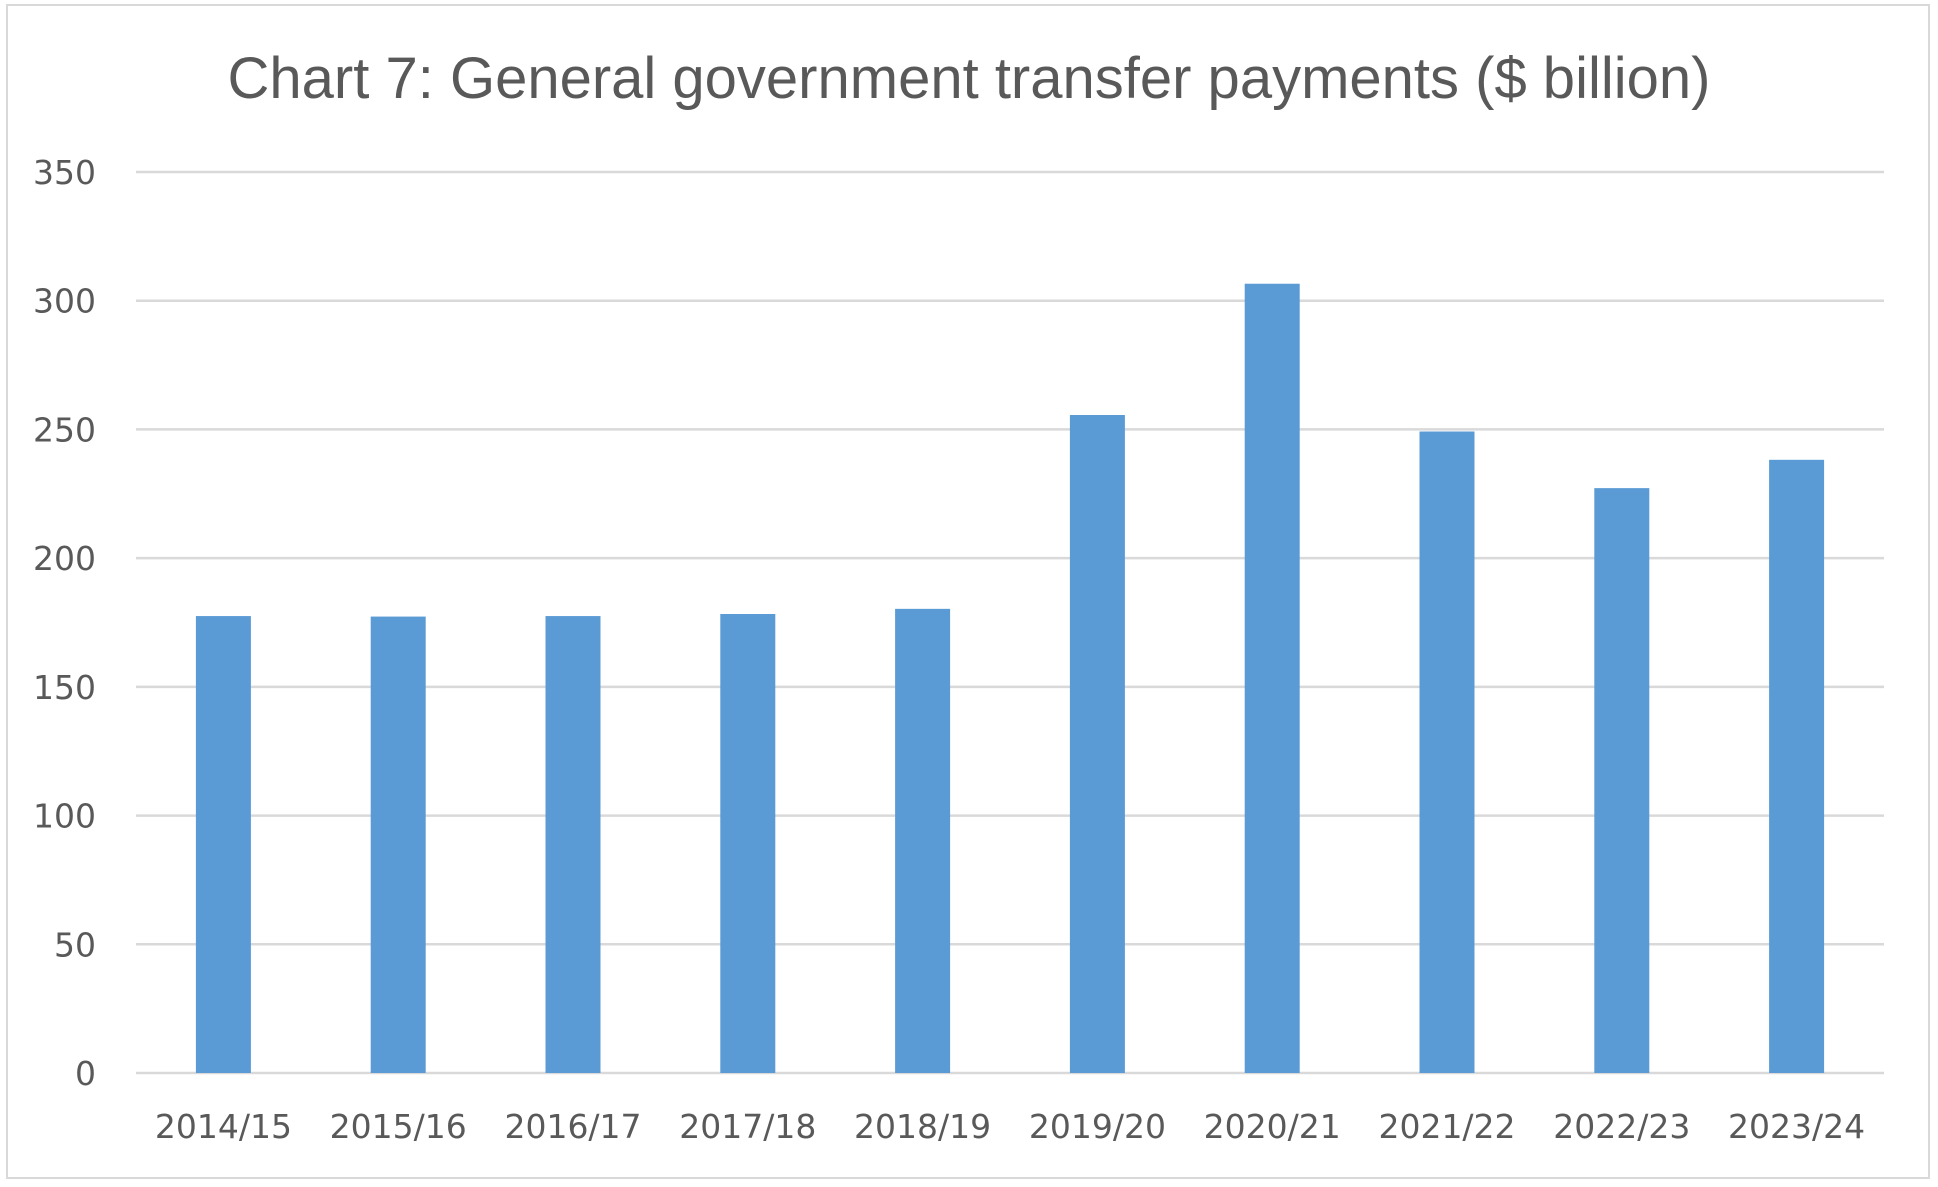  What do you see at coordinates (223, 1126) in the screenshot?
I see `x-tick-label: 2014/15` at bounding box center [223, 1126].